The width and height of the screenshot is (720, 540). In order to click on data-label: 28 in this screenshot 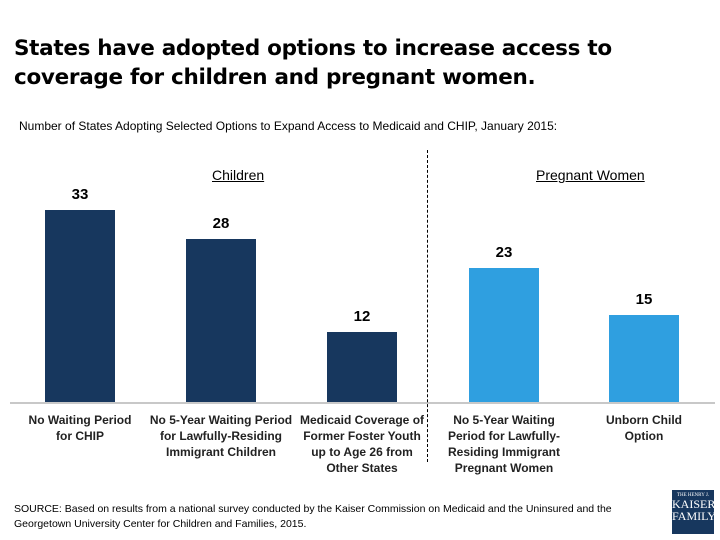, I will do `click(221, 224)`.